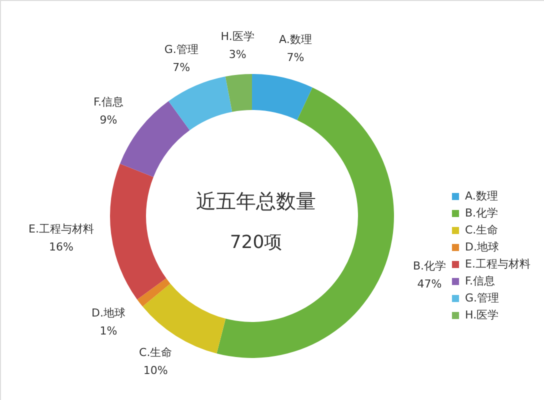 This screenshot has height=400, width=544. Describe the element at coordinates (481, 196) in the screenshot. I see `legend-label: A.数理` at that location.